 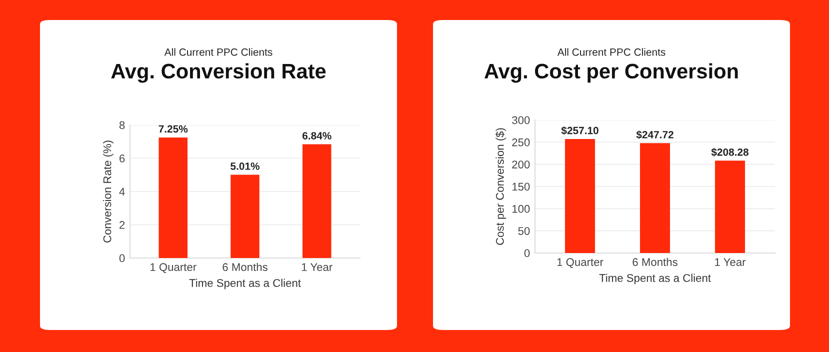 What do you see at coordinates (122, 158) in the screenshot?
I see `y-tick-label: 6` at bounding box center [122, 158].